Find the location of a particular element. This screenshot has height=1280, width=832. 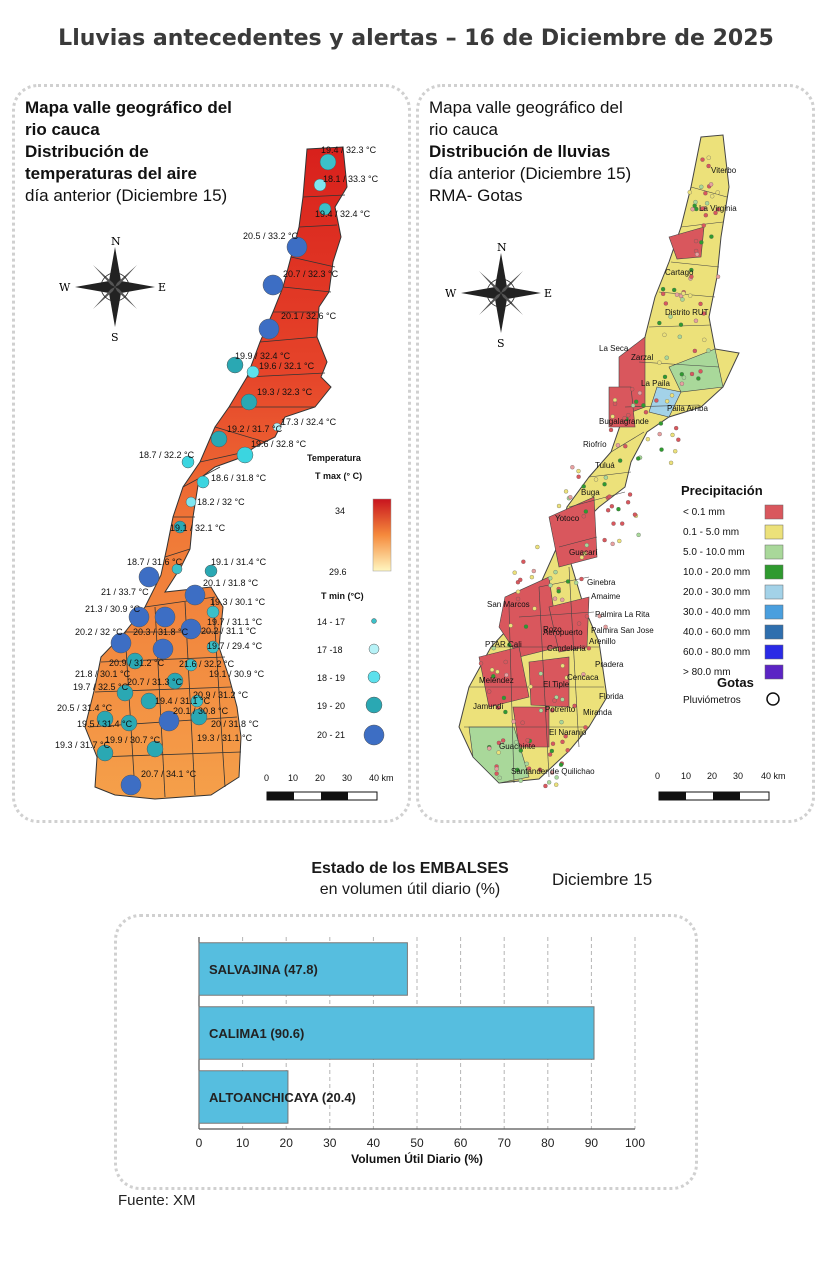

tmin-class-label: 17 -18 is located at coordinates (330, 650).